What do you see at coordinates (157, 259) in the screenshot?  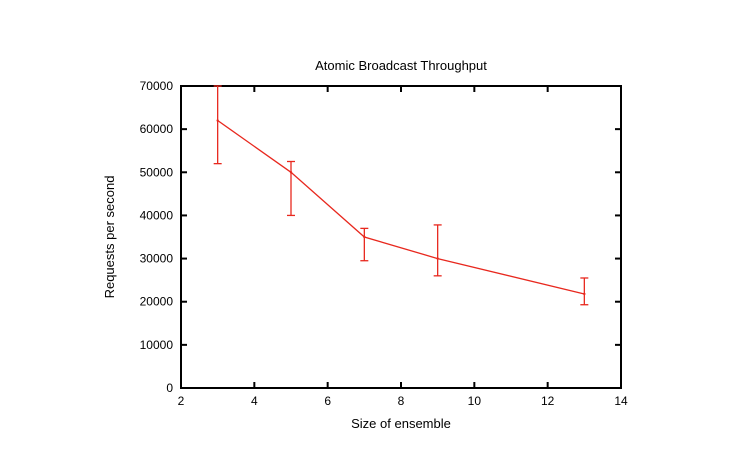 I see `y-tick-label: 30000` at bounding box center [157, 259].